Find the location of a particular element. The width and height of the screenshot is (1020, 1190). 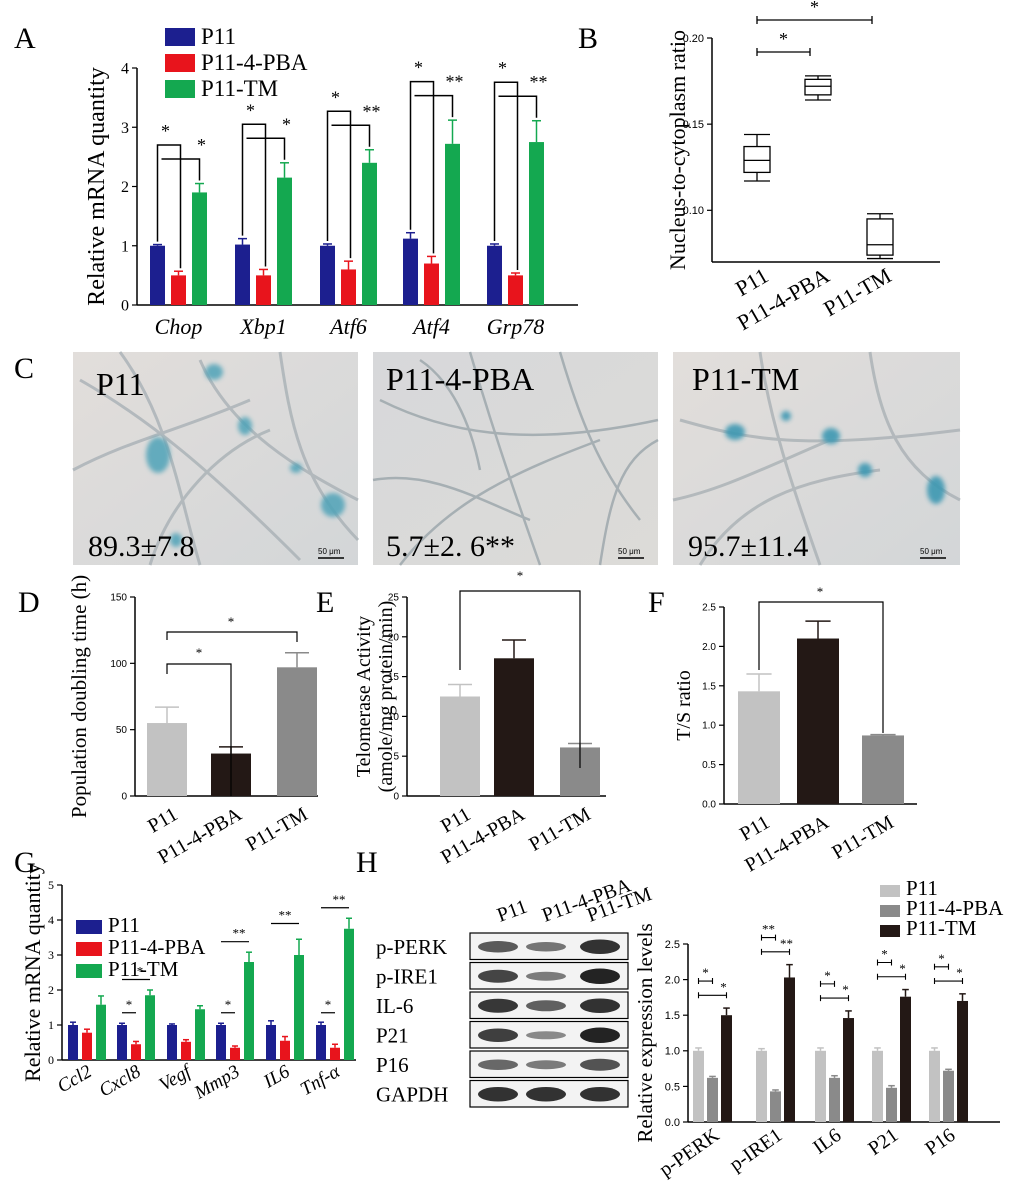

x-tick-label: Mmp3 is located at coordinates (216, 1082).